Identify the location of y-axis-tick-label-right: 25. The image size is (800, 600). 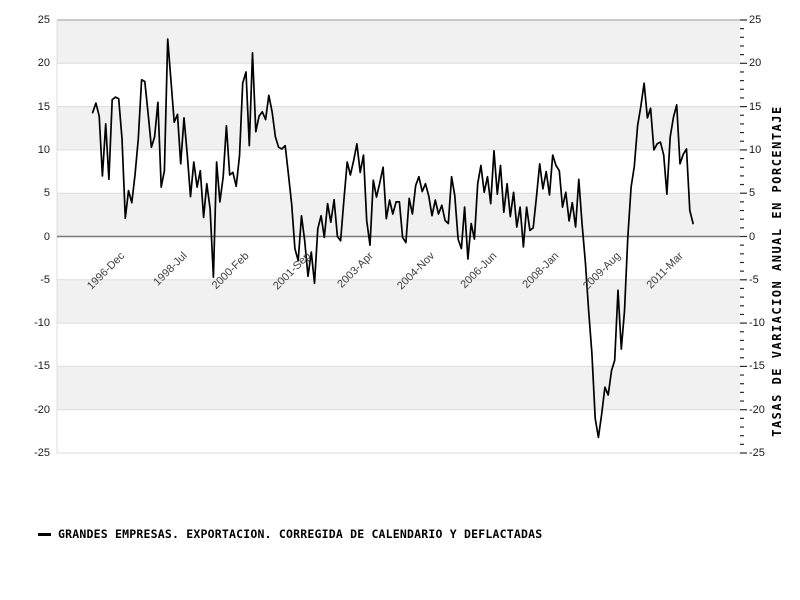
(755, 20).